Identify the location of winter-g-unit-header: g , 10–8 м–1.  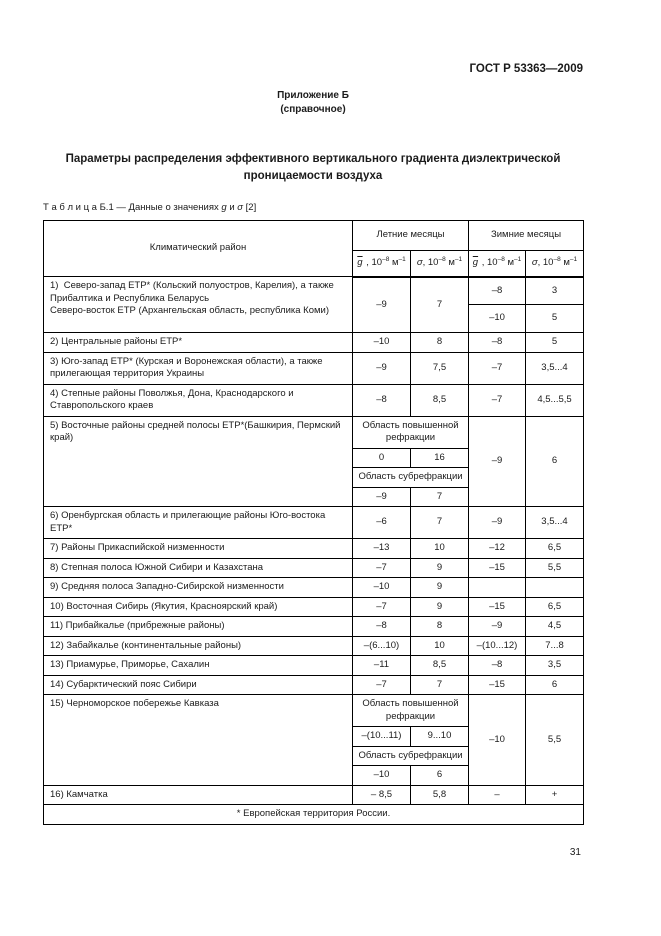
(497, 264).